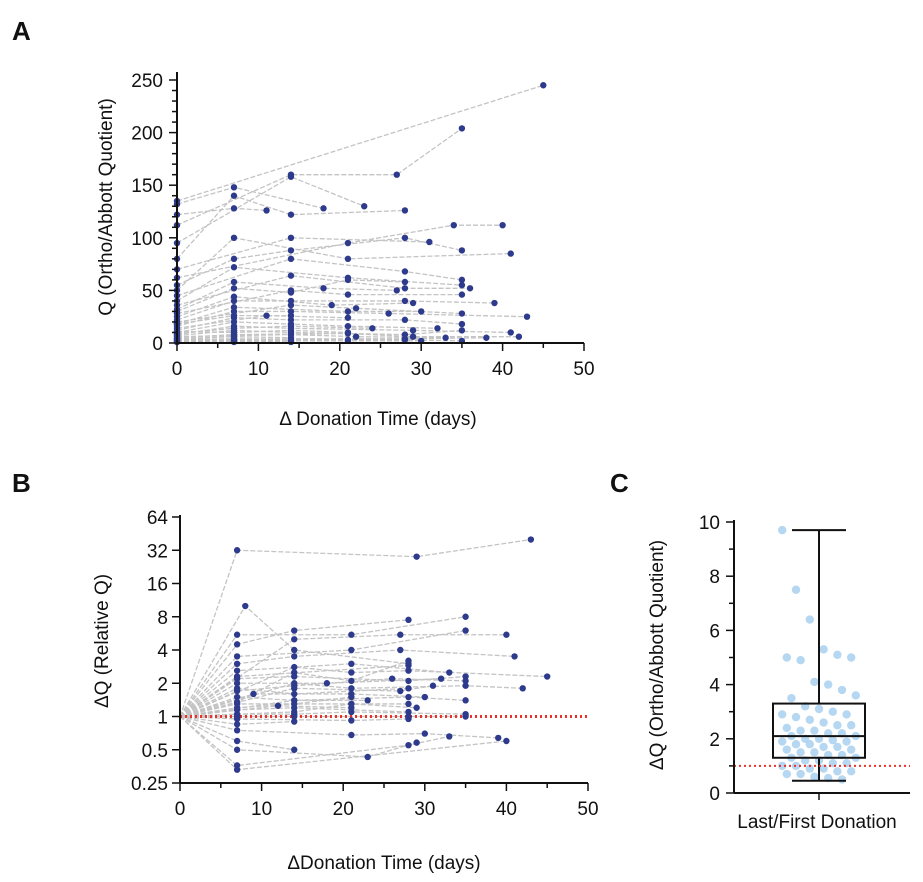 Image resolution: width=923 pixels, height=882 pixels. I want to click on panel-a-x-axis-title: Δ Donation Time (days), so click(378, 419).